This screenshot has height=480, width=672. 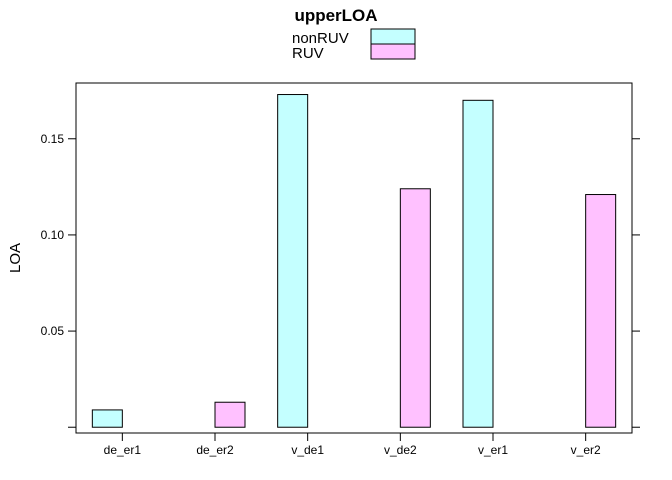 What do you see at coordinates (415, 308) in the screenshot?
I see `bar-RUV-v_de2` at bounding box center [415, 308].